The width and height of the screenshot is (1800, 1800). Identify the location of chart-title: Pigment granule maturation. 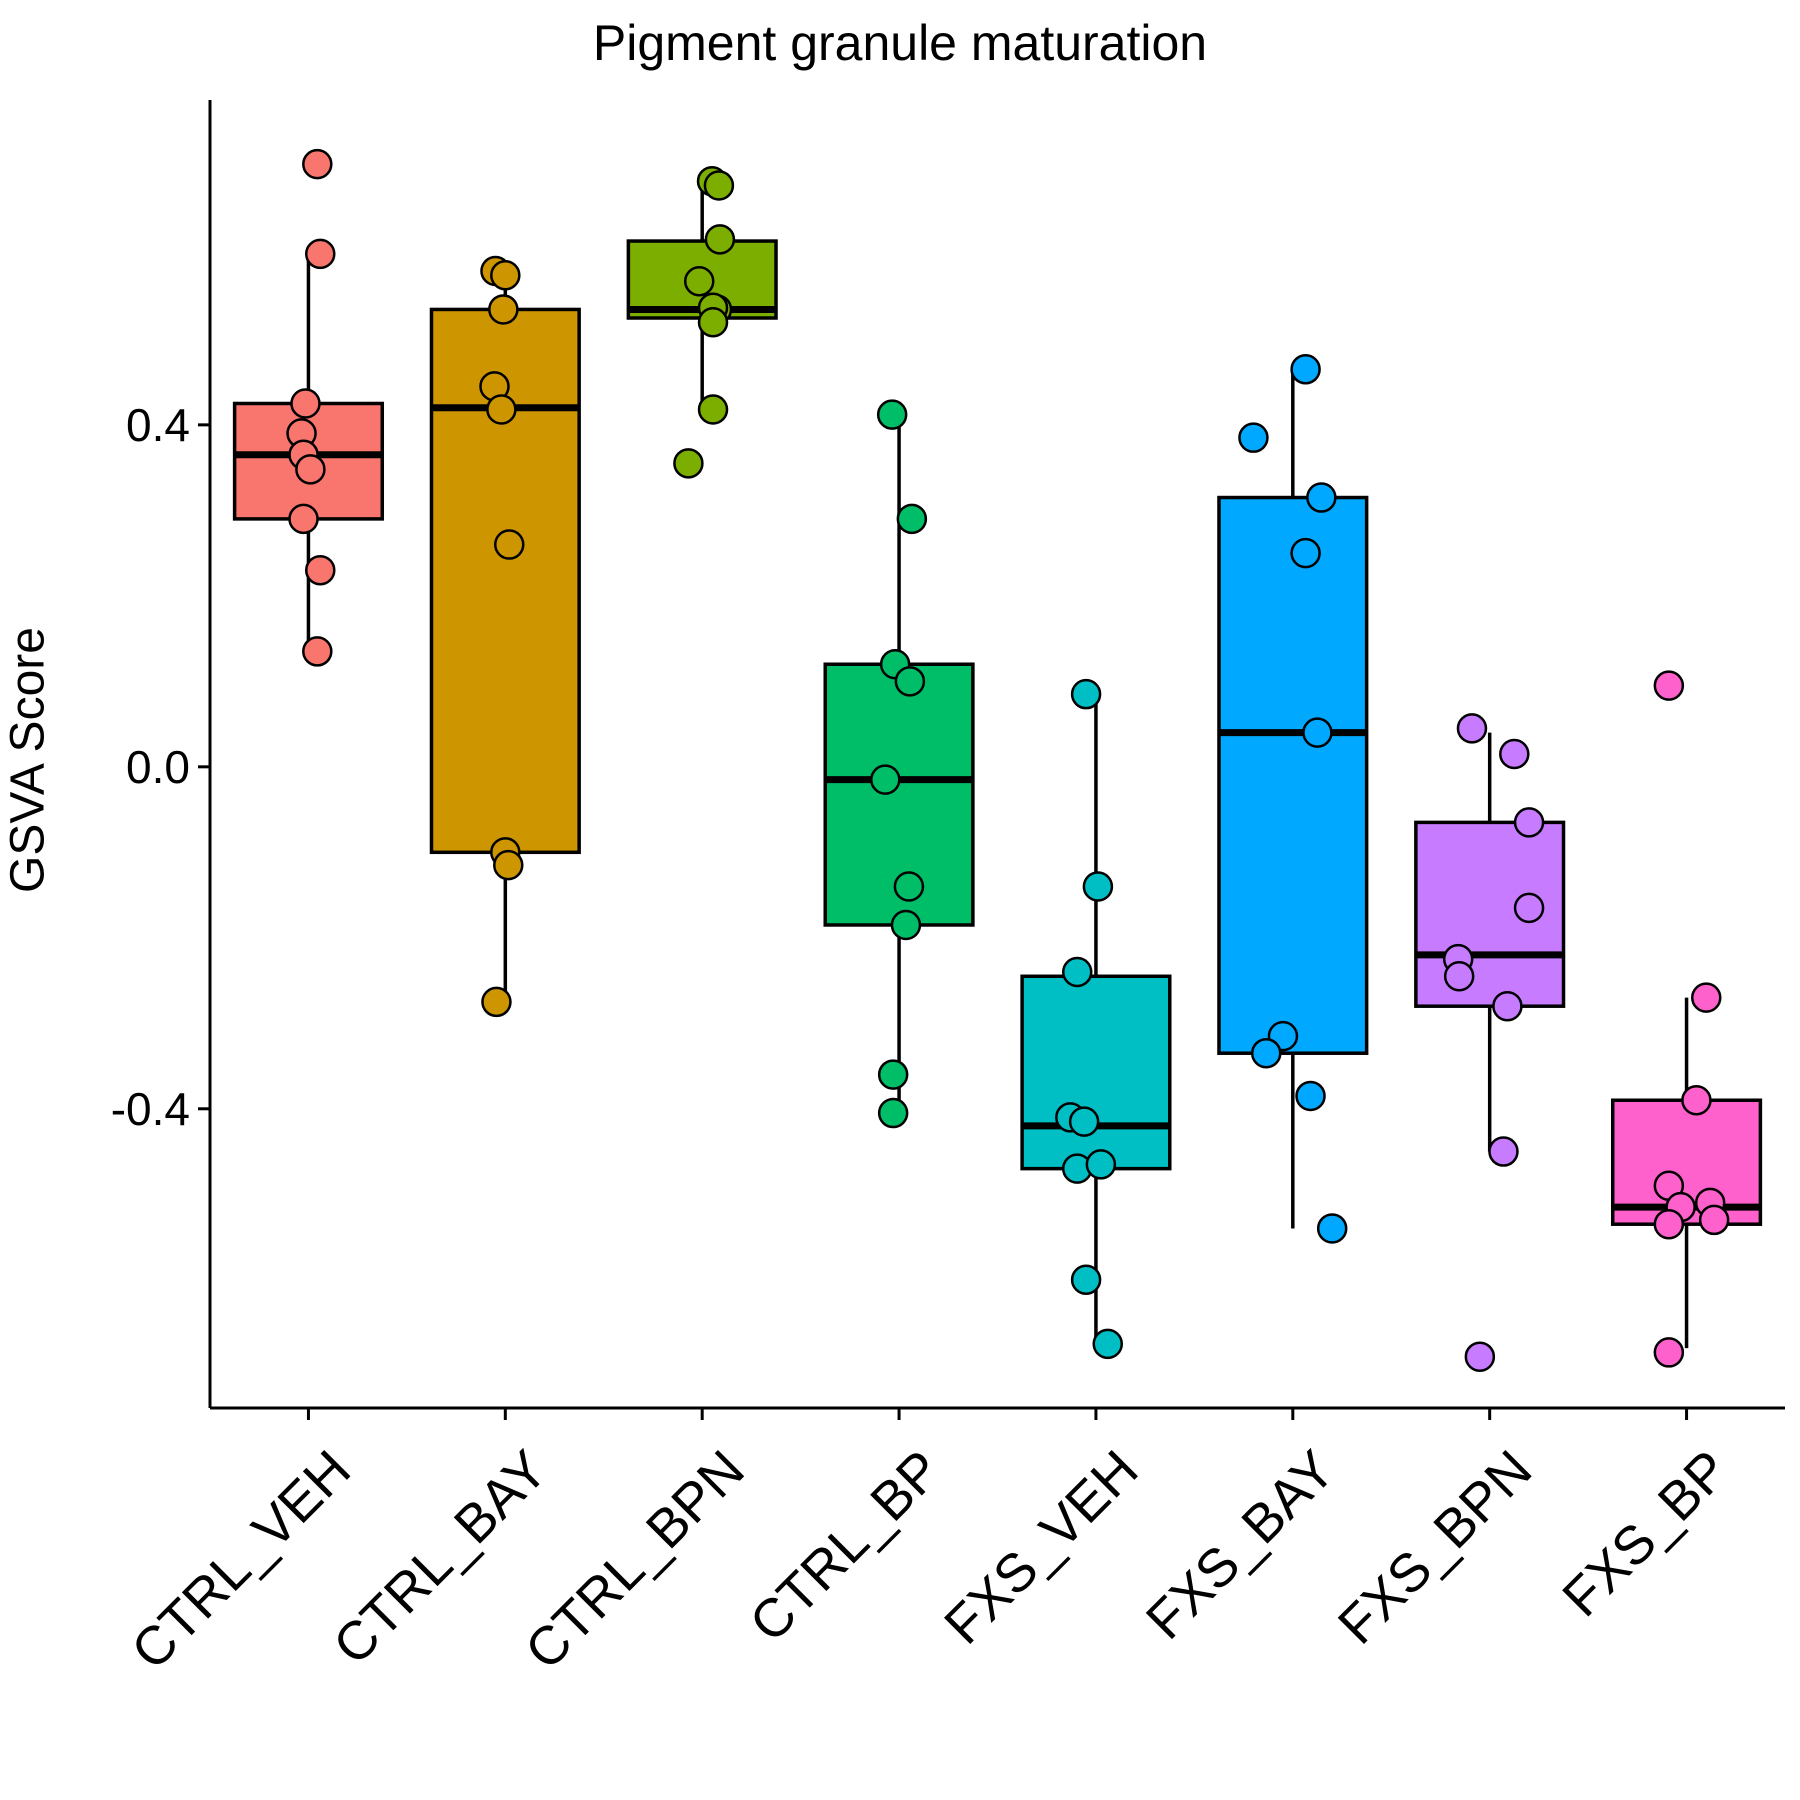
(900, 43).